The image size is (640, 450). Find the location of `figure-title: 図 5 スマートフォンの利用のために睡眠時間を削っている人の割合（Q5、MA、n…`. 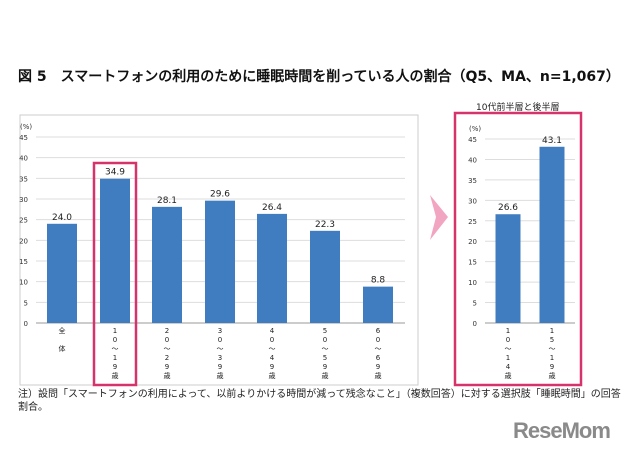

figure-title: 図 5 スマートフォンの利用のために睡眠時間を削っている人の割合（Q5、MA、n… is located at coordinates (319, 77).